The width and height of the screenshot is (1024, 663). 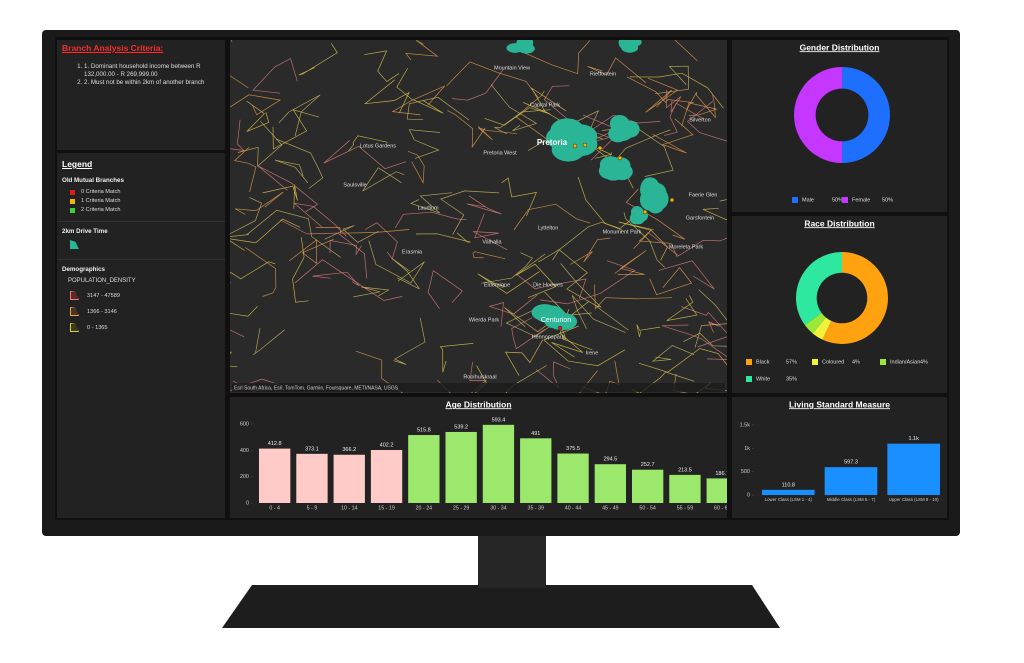 What do you see at coordinates (145, 244) in the screenshot?
I see `legend-item` at bounding box center [145, 244].